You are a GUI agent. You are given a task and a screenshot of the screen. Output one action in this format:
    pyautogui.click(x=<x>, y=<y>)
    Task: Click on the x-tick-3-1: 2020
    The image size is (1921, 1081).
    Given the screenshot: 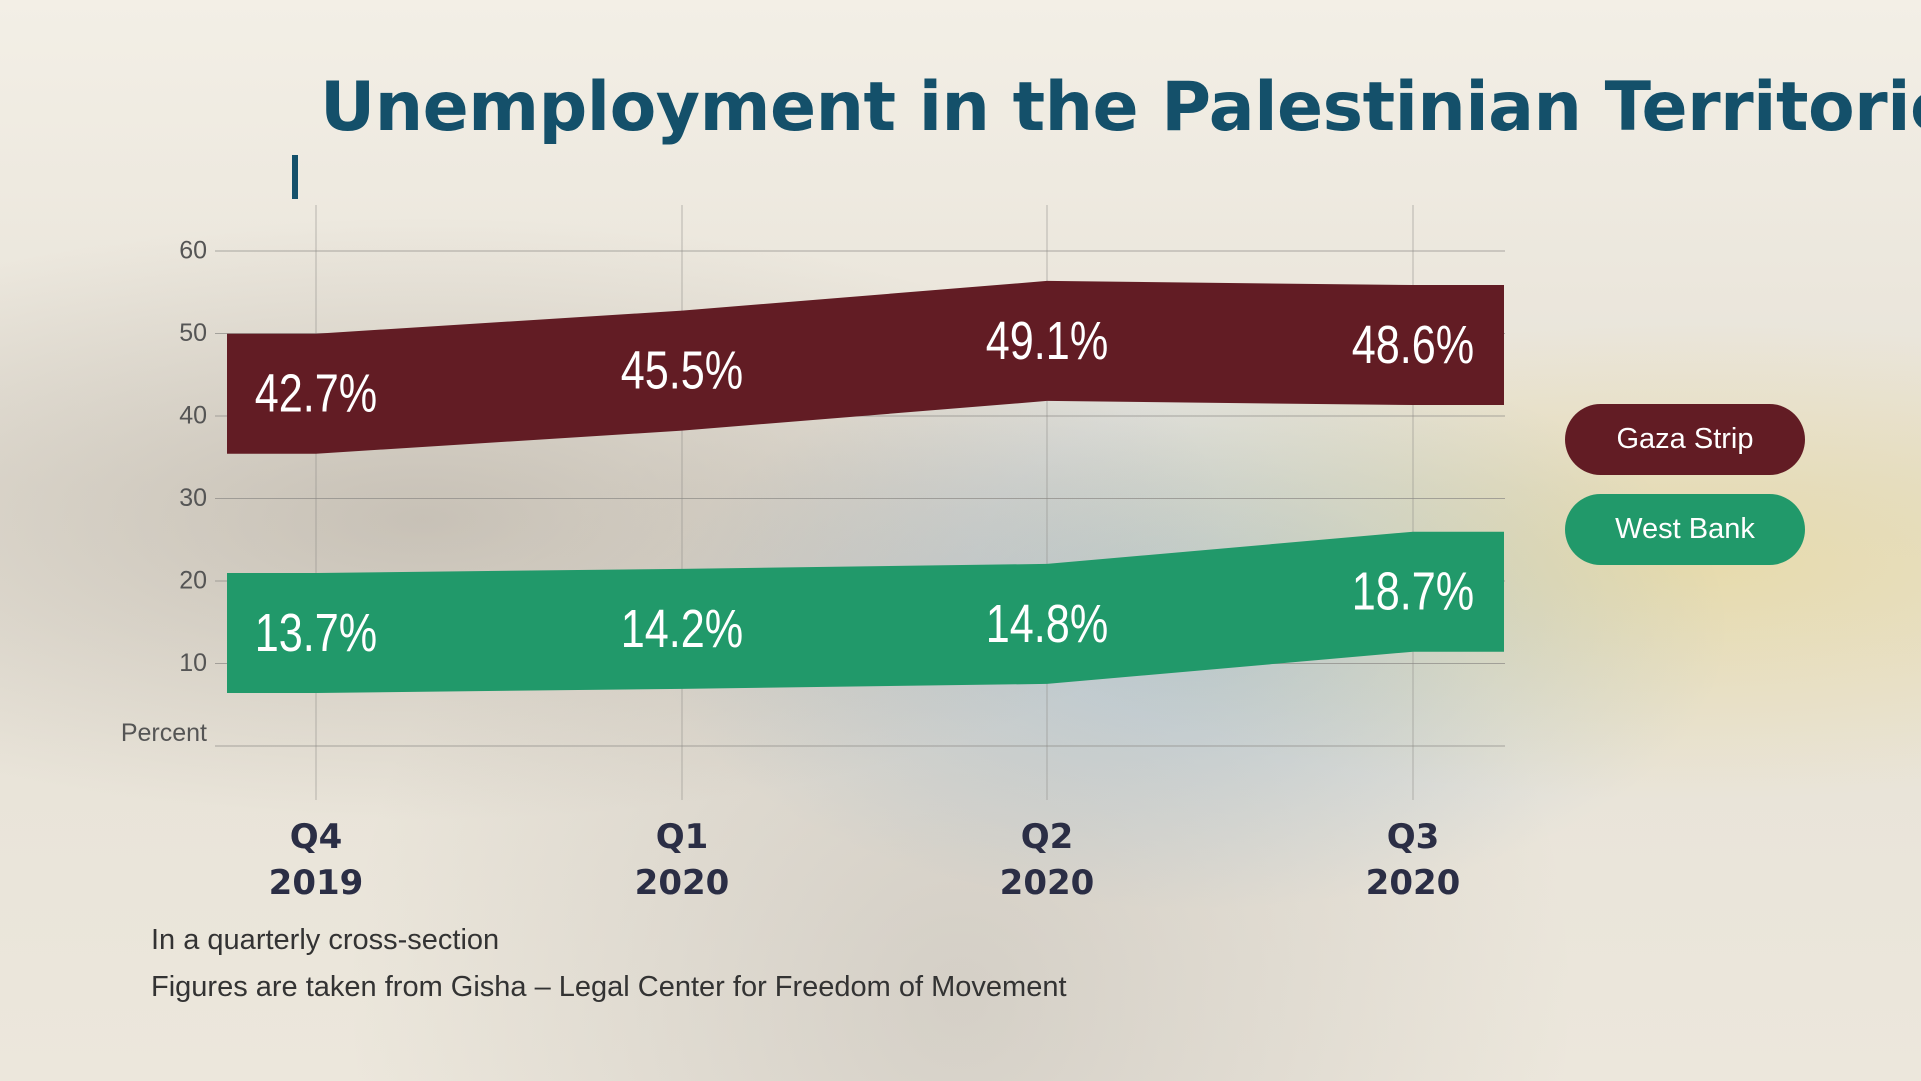 What is the action you would take?
    pyautogui.click(x=1413, y=883)
    